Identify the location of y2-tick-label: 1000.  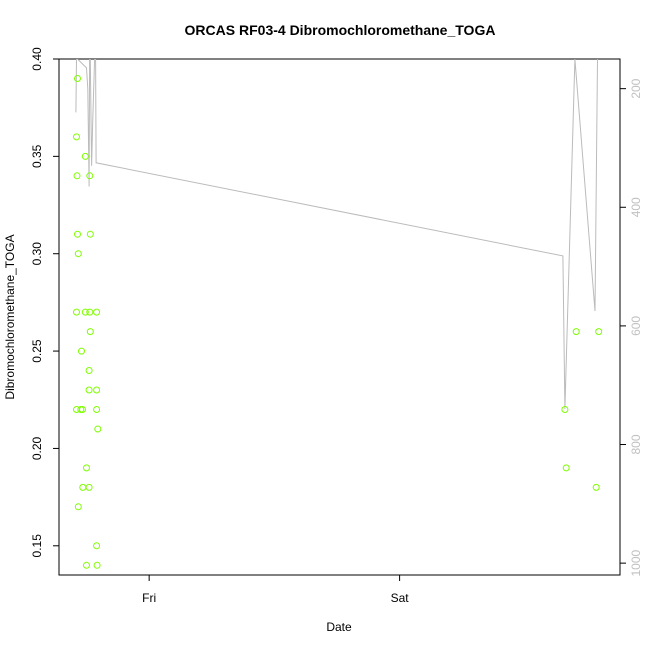
(636, 562).